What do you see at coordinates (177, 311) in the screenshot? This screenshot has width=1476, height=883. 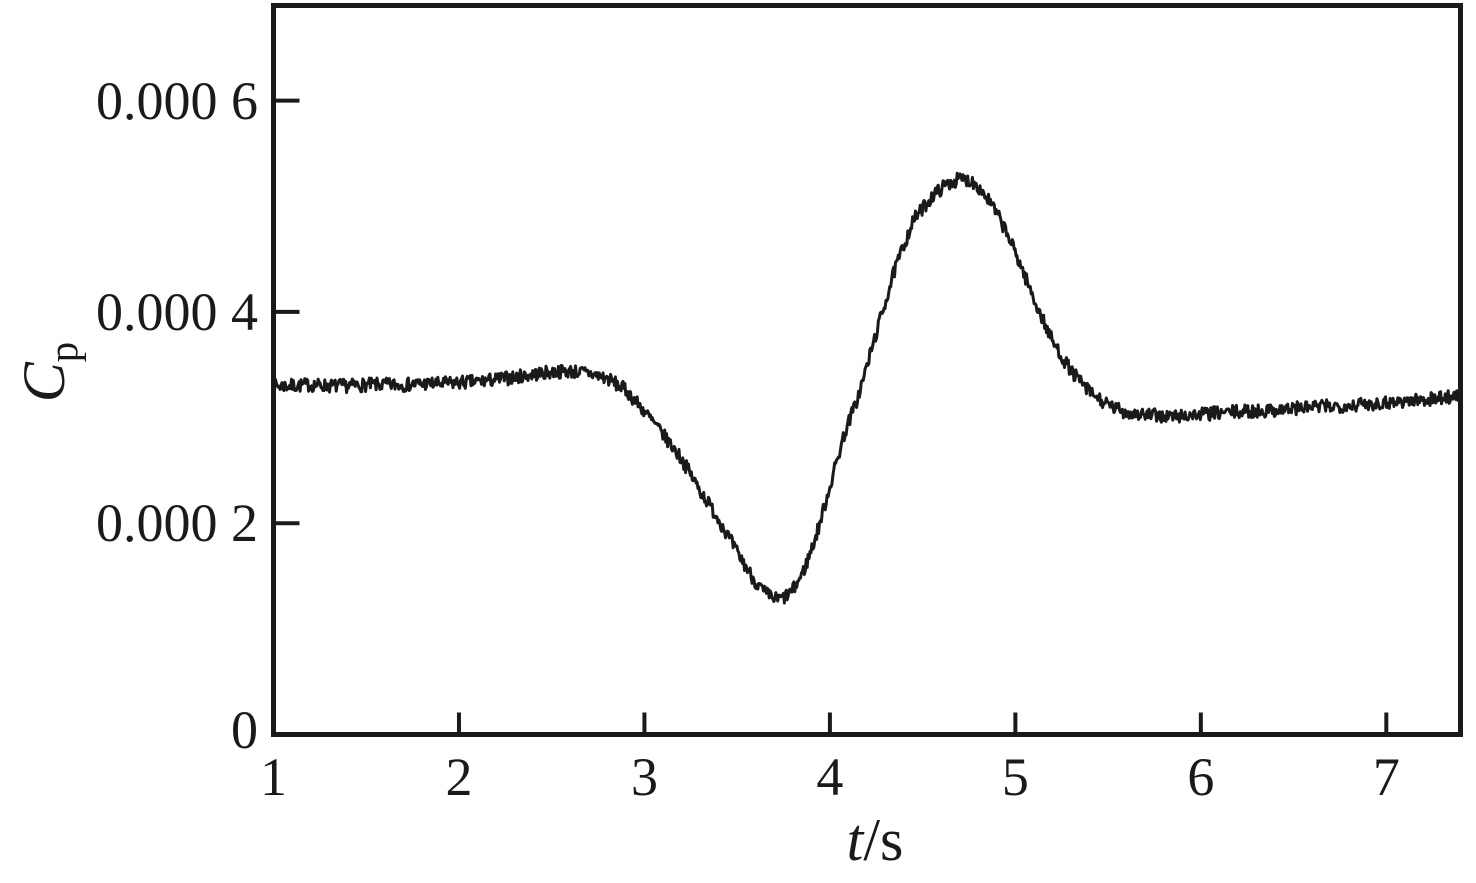 I see `y-tick-label-0.0004: 0.000 4` at bounding box center [177, 311].